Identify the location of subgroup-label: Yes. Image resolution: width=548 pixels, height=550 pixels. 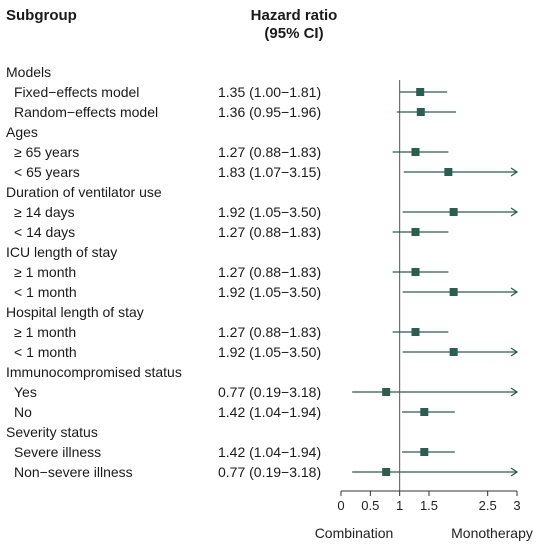
(25, 392).